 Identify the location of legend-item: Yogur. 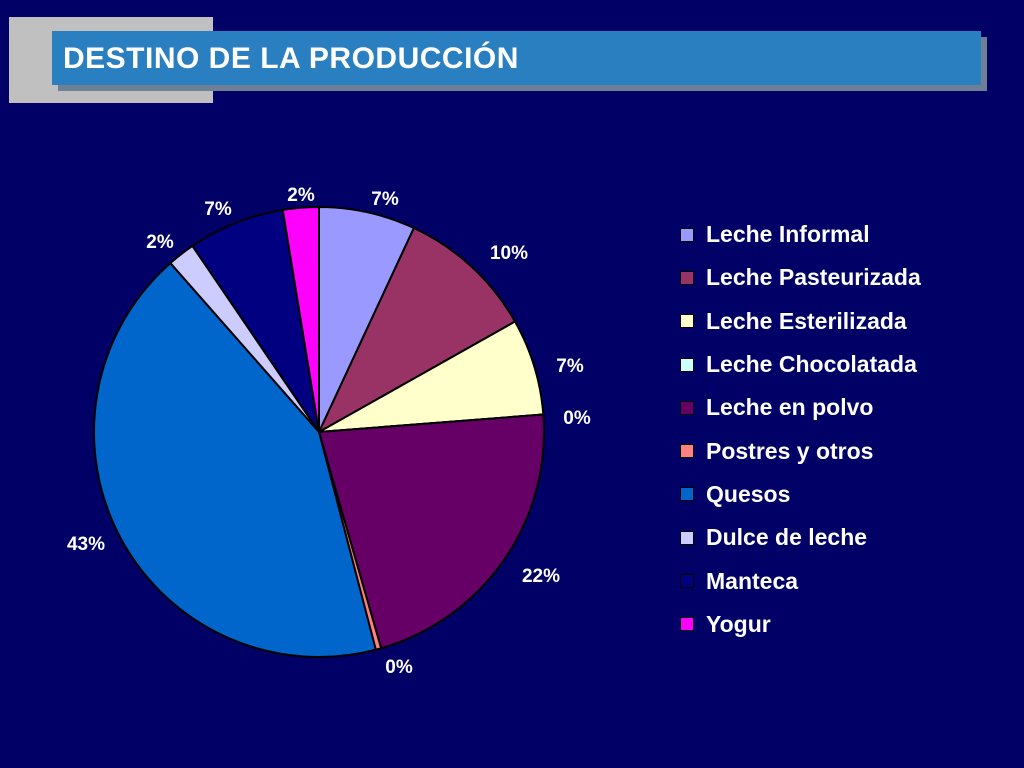
(845, 624).